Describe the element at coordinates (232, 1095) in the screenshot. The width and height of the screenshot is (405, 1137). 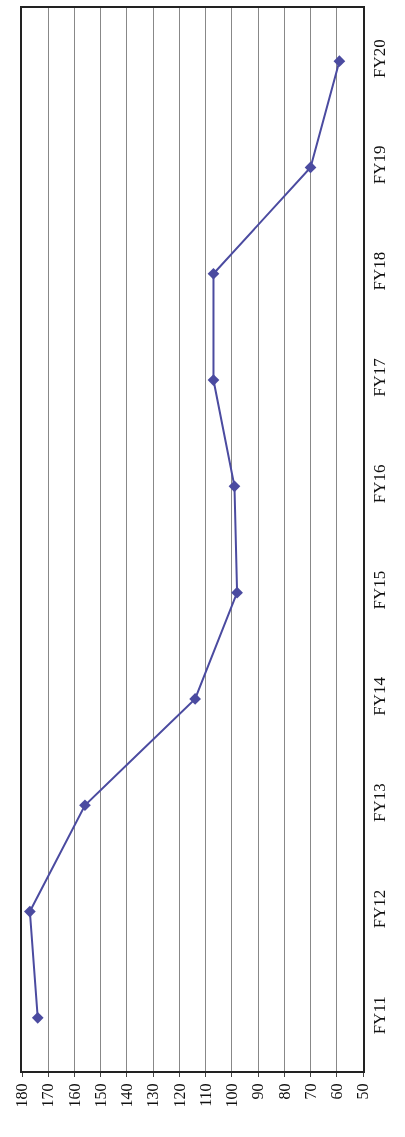
I see `x-tick-label: 100` at that location.